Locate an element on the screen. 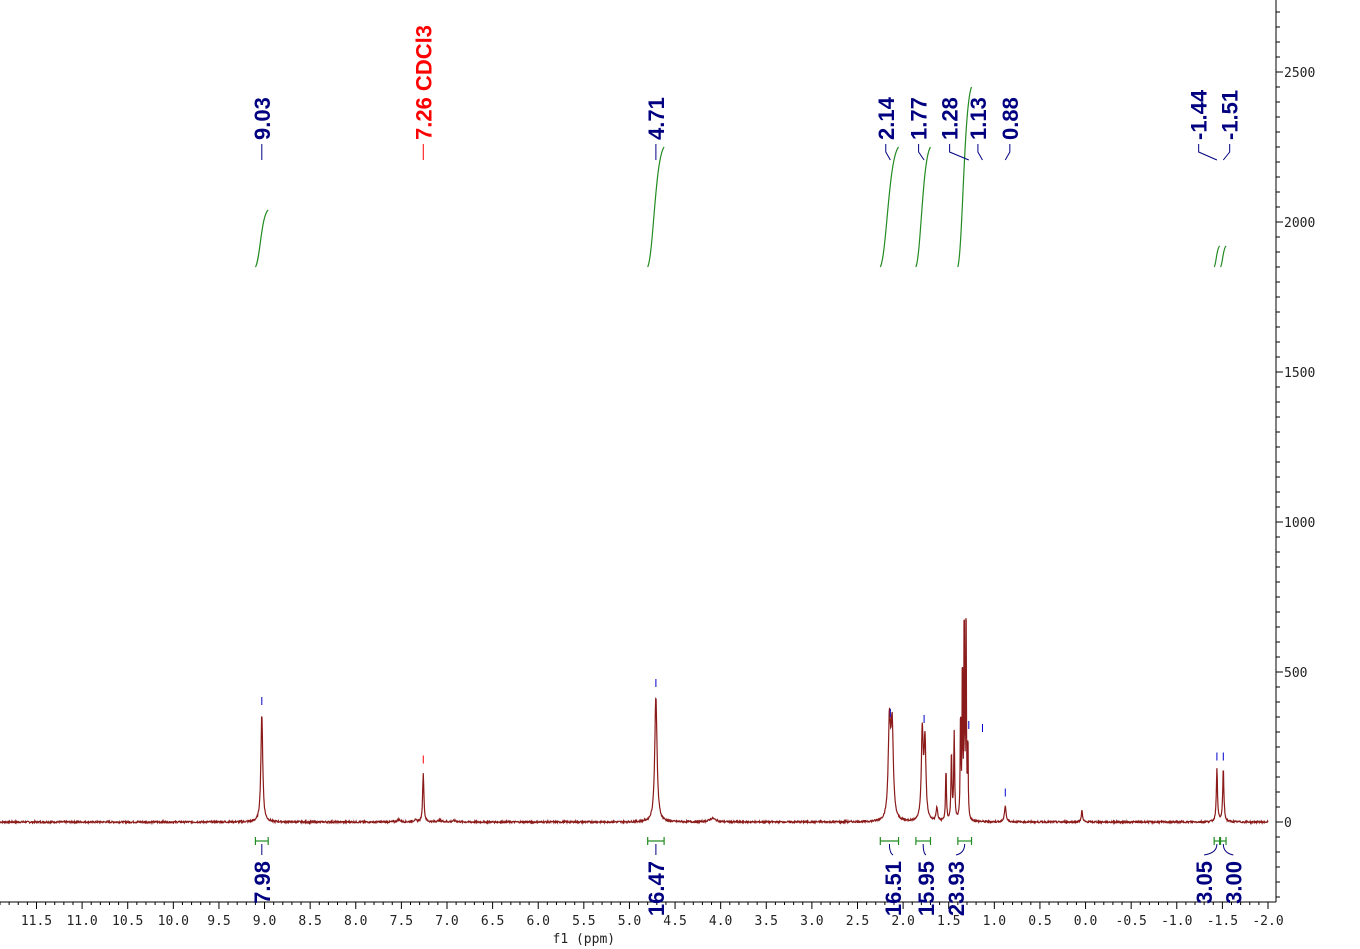 Image resolution: width=1360 pixels, height=949 pixels. x-tick-label: -0.5 is located at coordinates (1131, 921).